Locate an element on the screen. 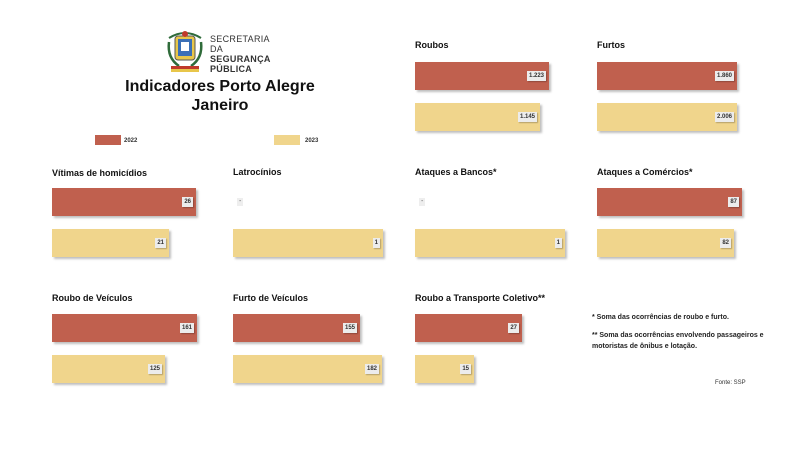 Image resolution: width=800 pixels, height=451 pixels. bar-value-roubos-2023: 1.145 is located at coordinates (527, 117).